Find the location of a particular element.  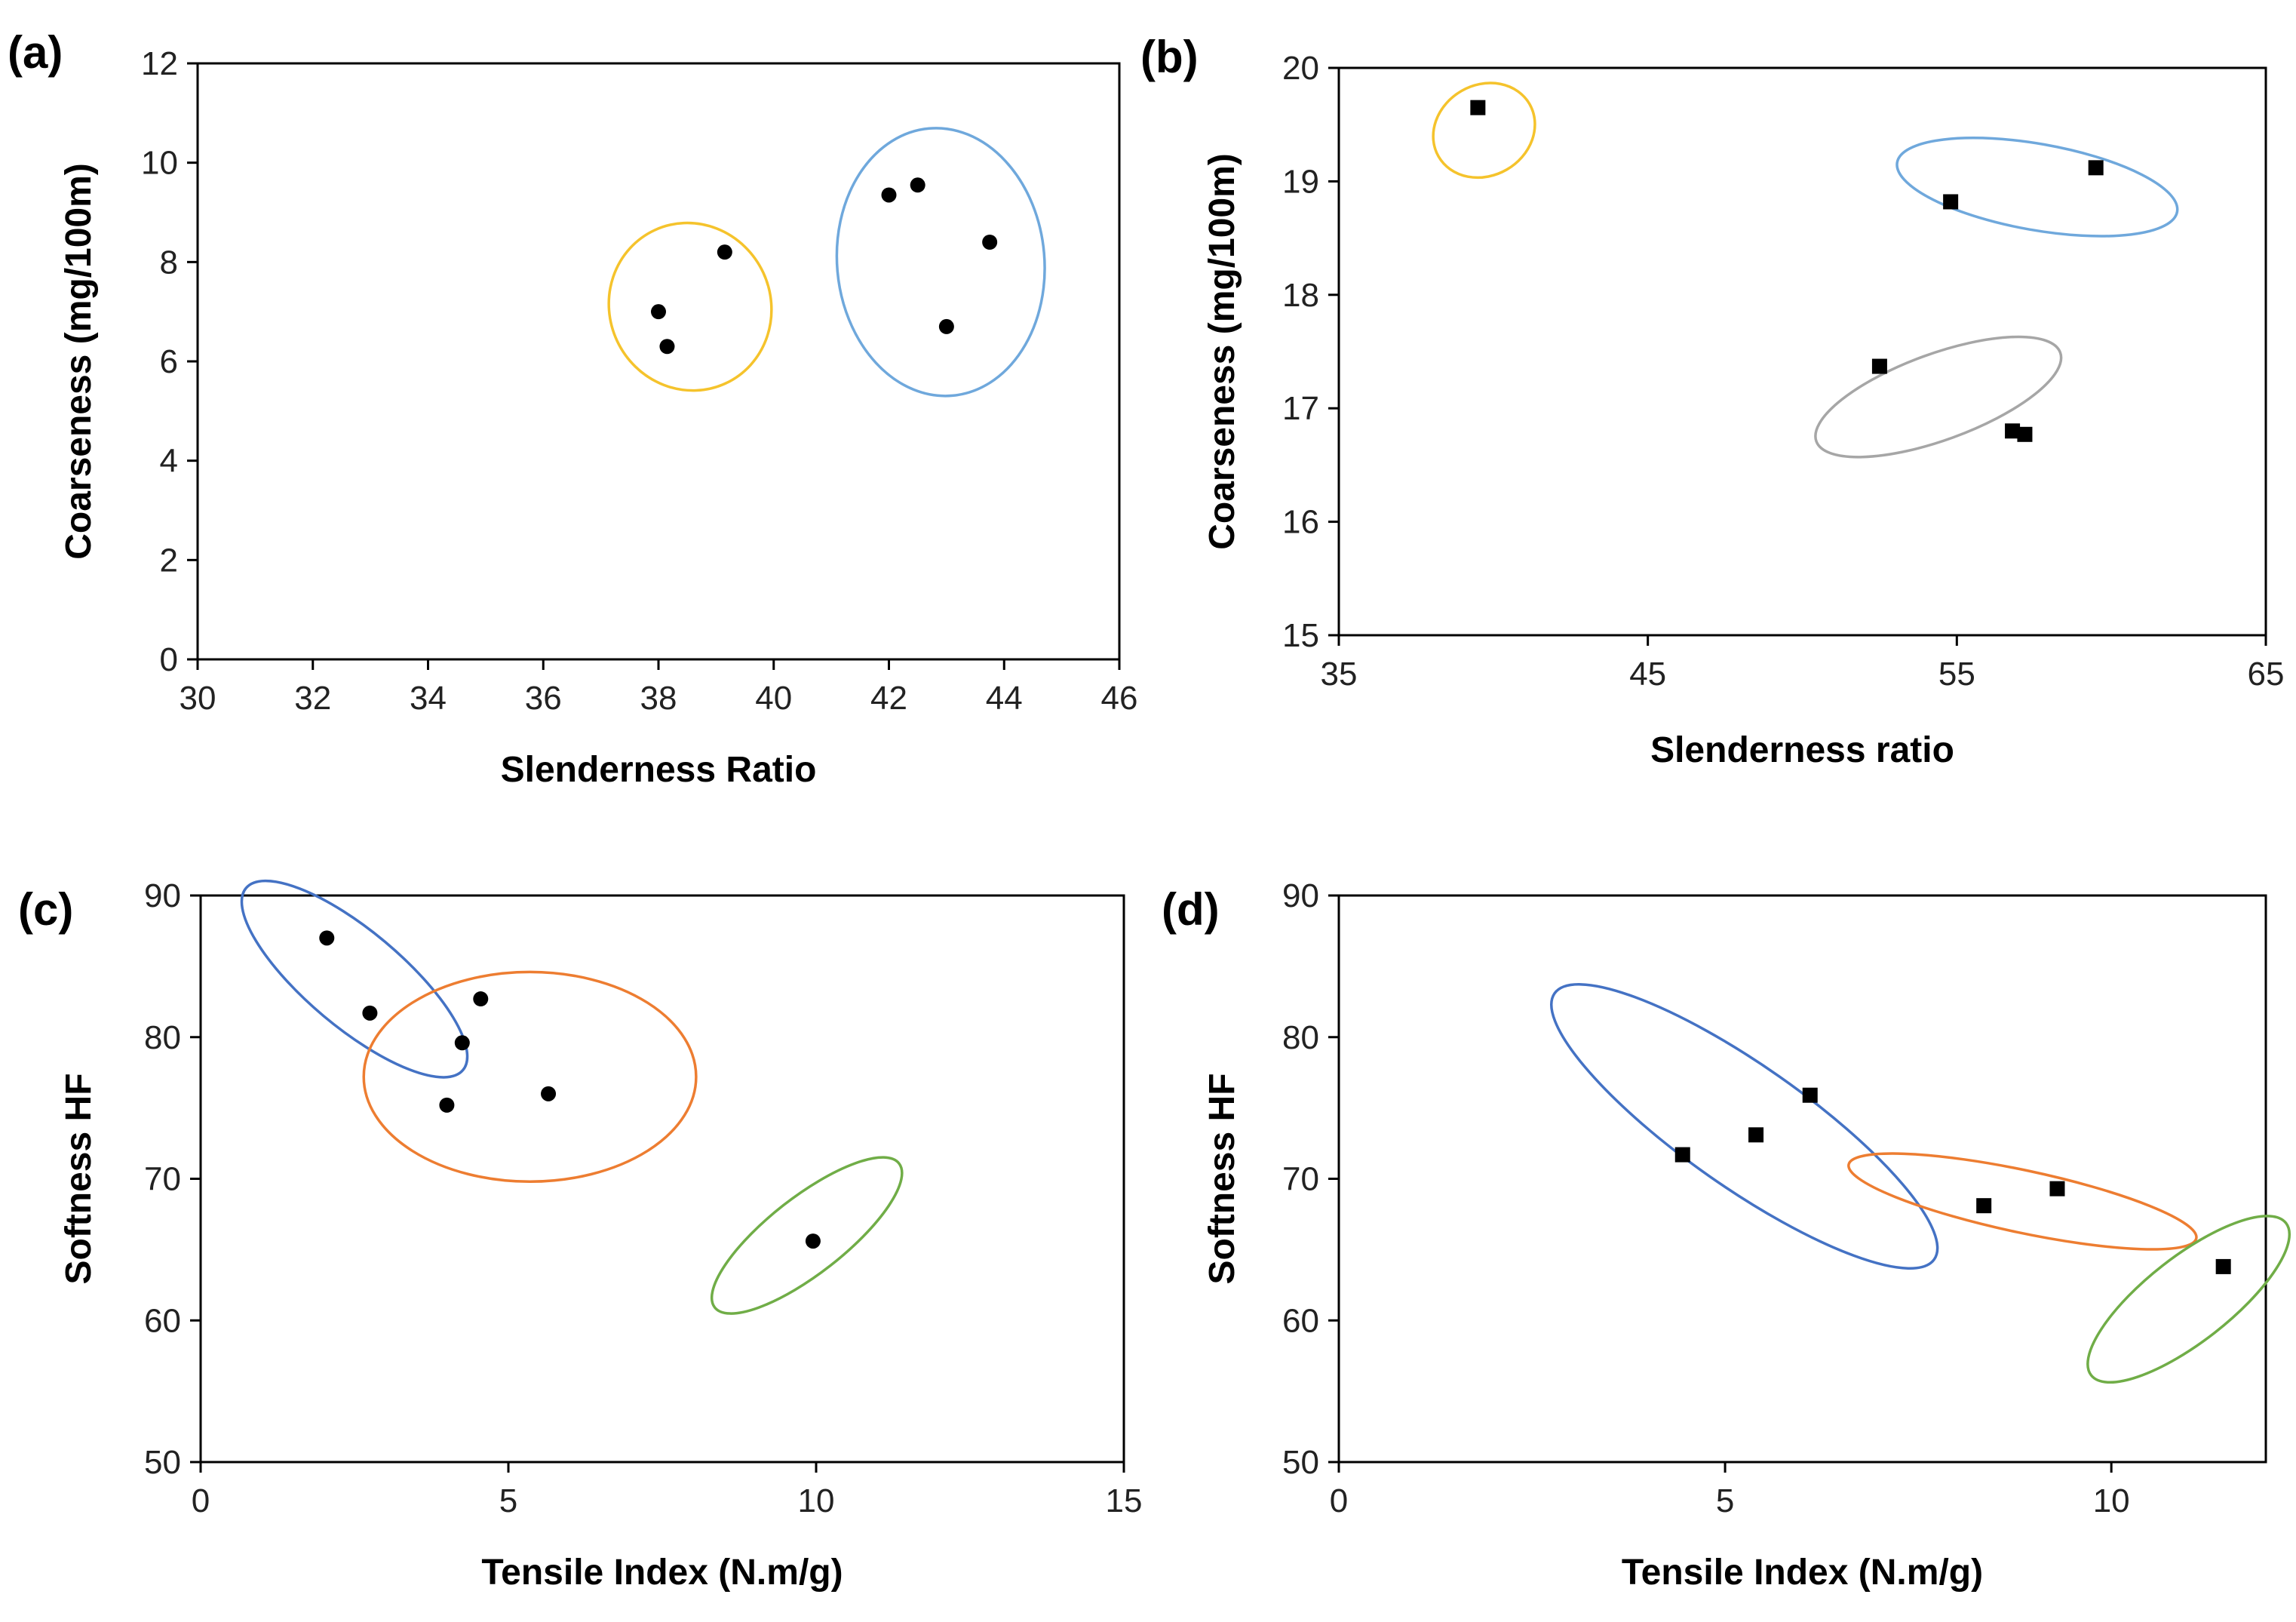

x-tick-label: 5 is located at coordinates (1725, 1500).